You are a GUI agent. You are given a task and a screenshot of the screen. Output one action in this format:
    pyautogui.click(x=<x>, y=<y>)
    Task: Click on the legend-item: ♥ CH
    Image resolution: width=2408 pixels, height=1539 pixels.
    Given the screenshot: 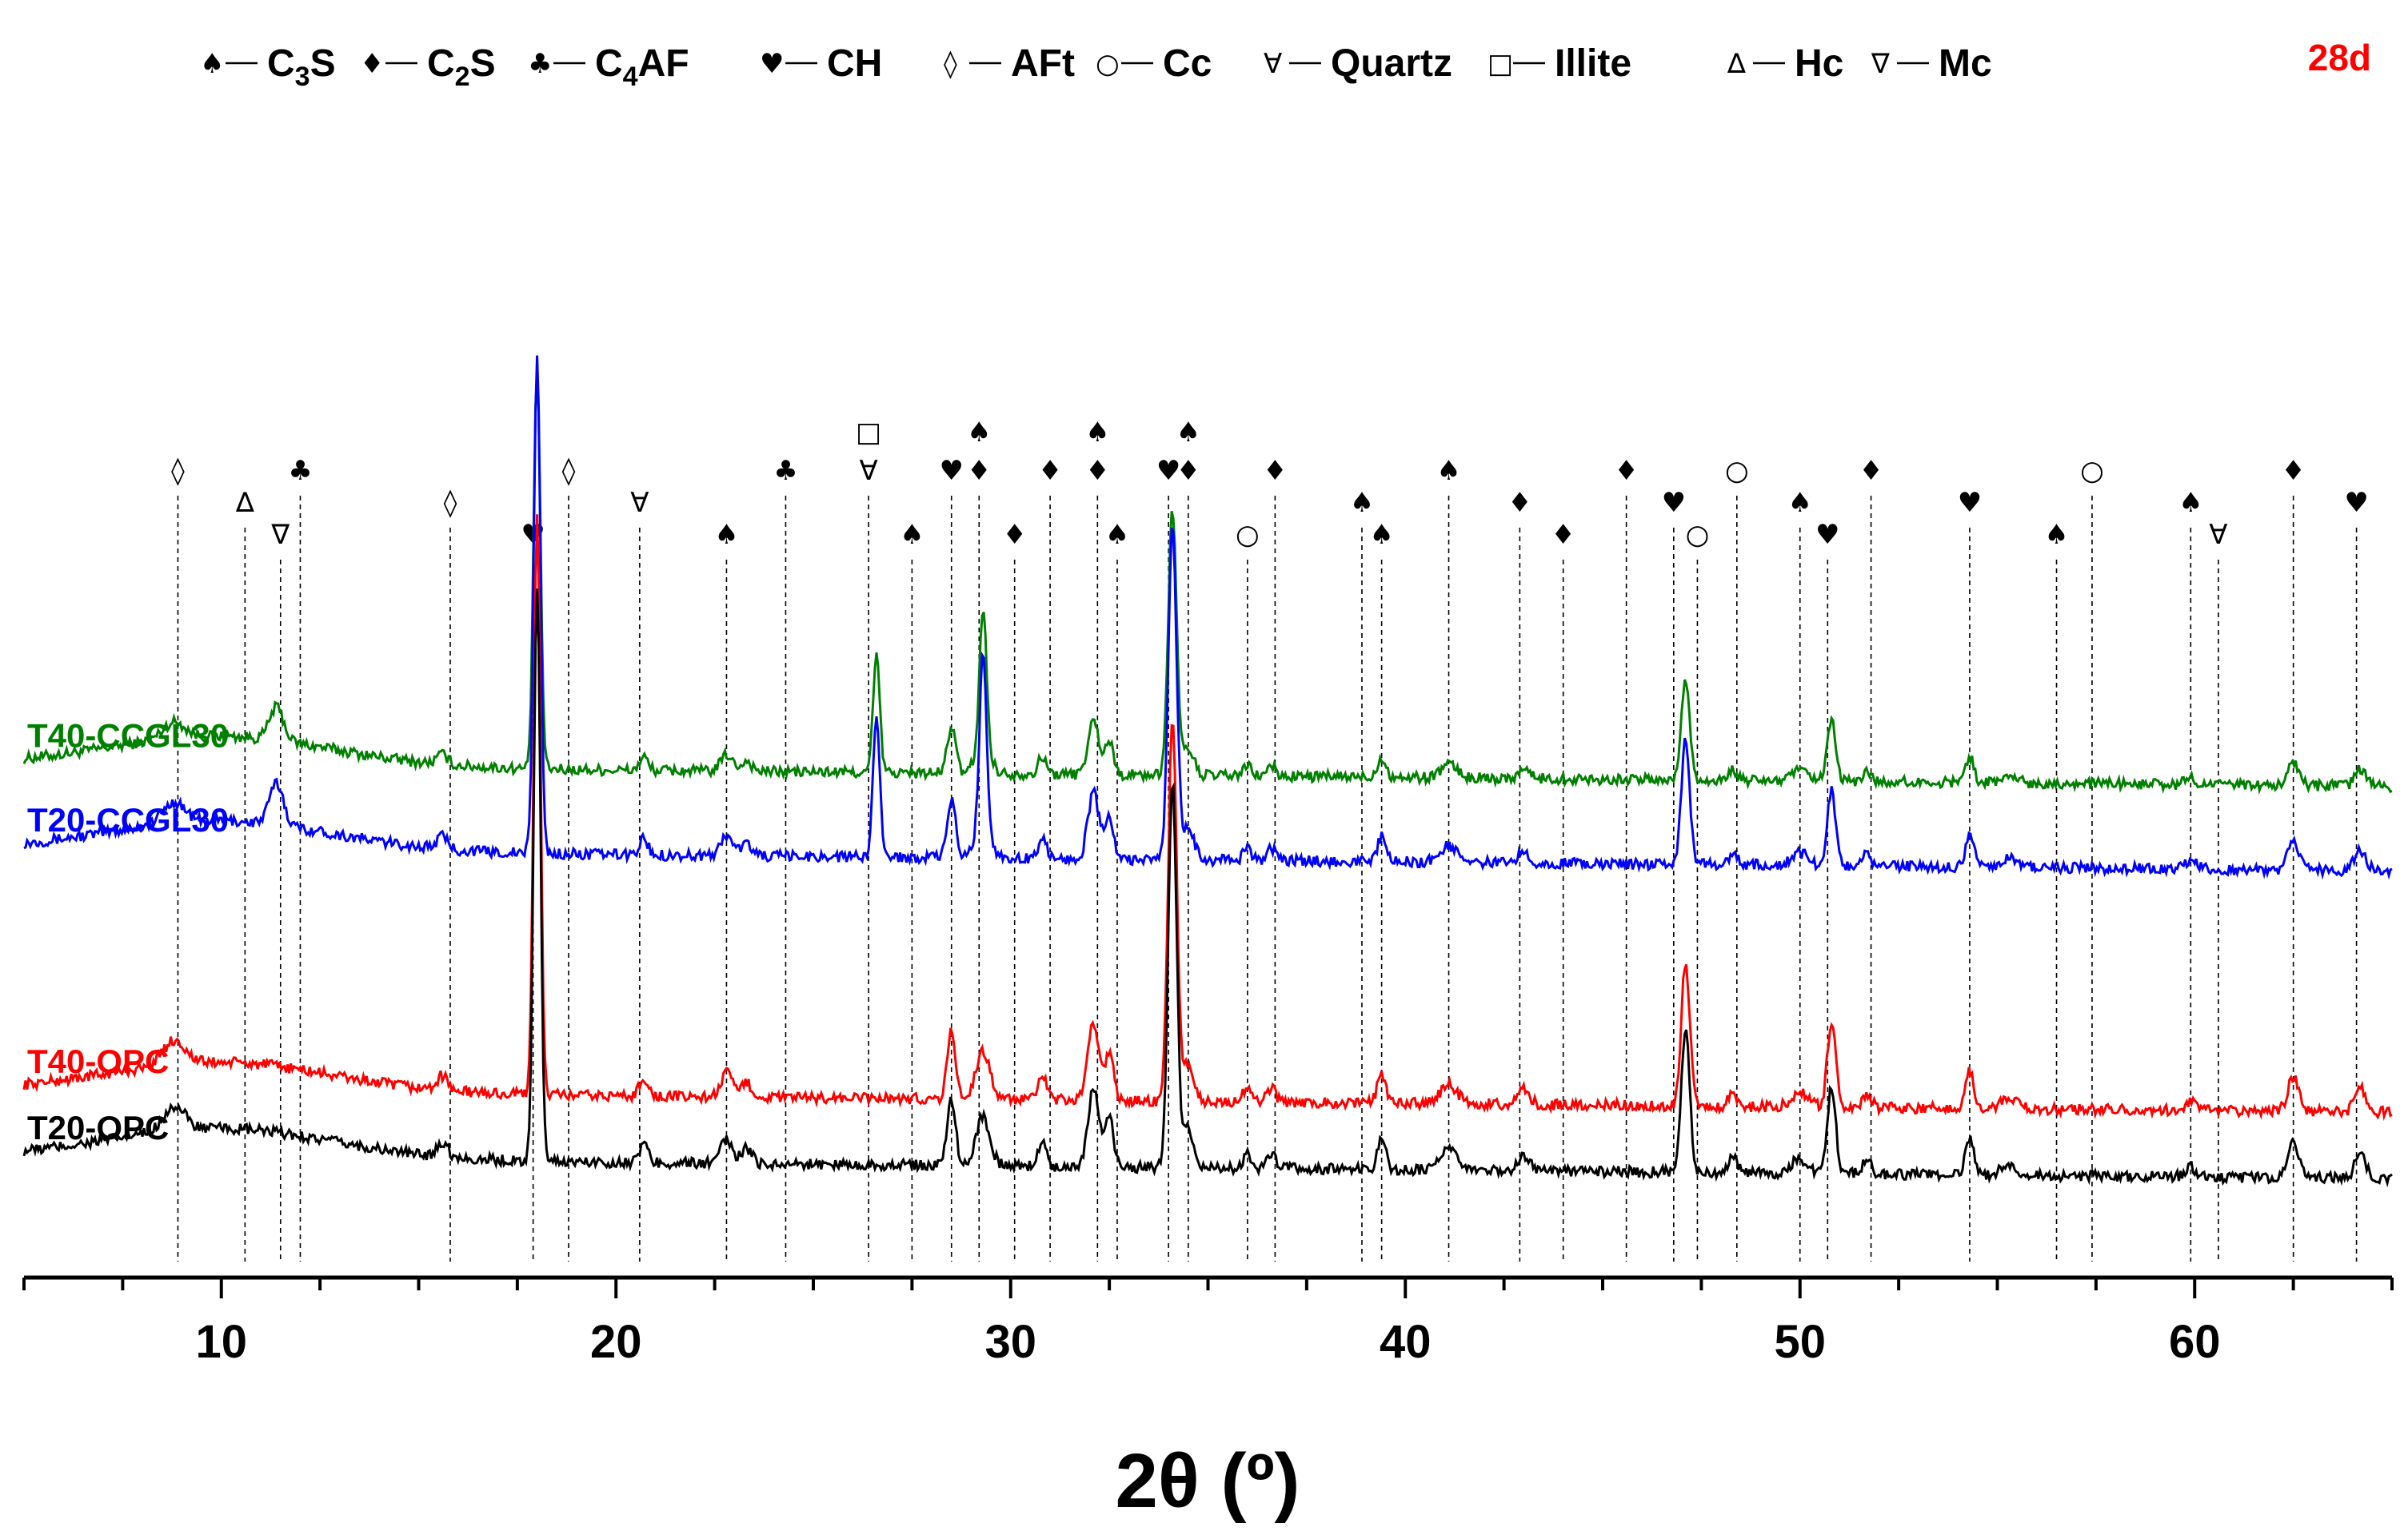 What is the action you would take?
    pyautogui.click(x=821, y=64)
    